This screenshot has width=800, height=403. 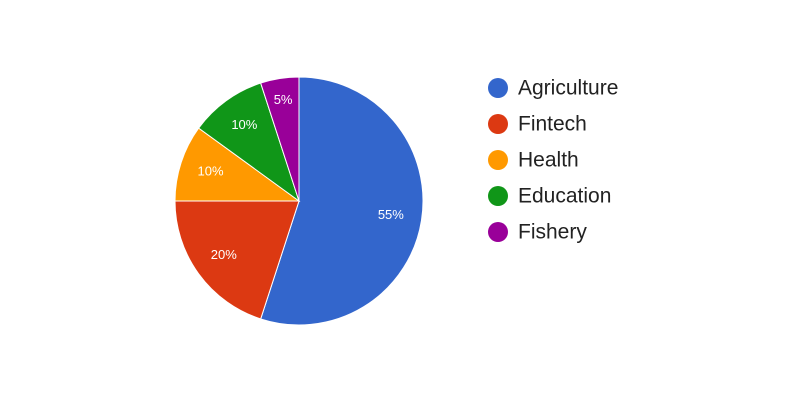 I want to click on legend-label: Health, so click(x=548, y=160).